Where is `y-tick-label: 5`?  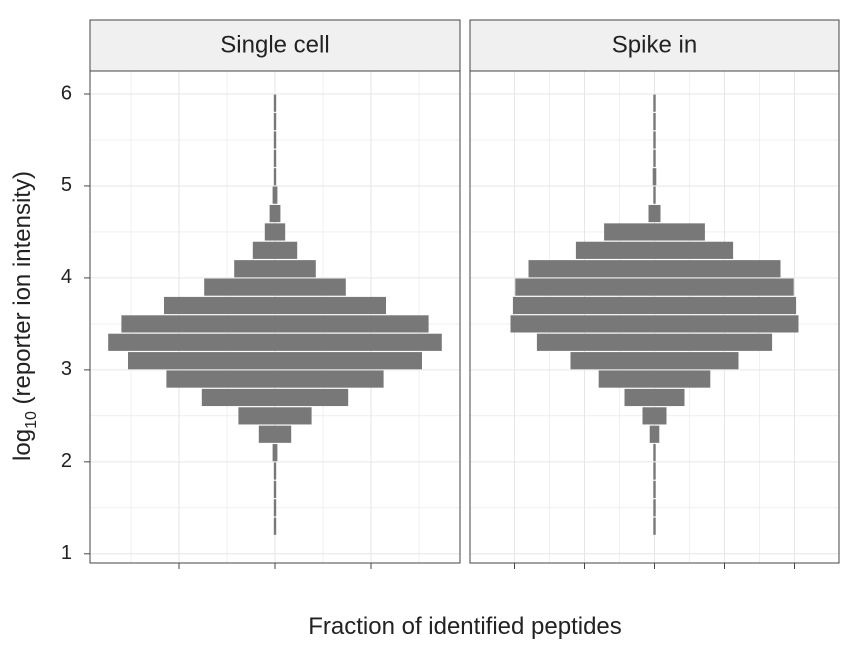
y-tick-label: 5 is located at coordinates (66, 185).